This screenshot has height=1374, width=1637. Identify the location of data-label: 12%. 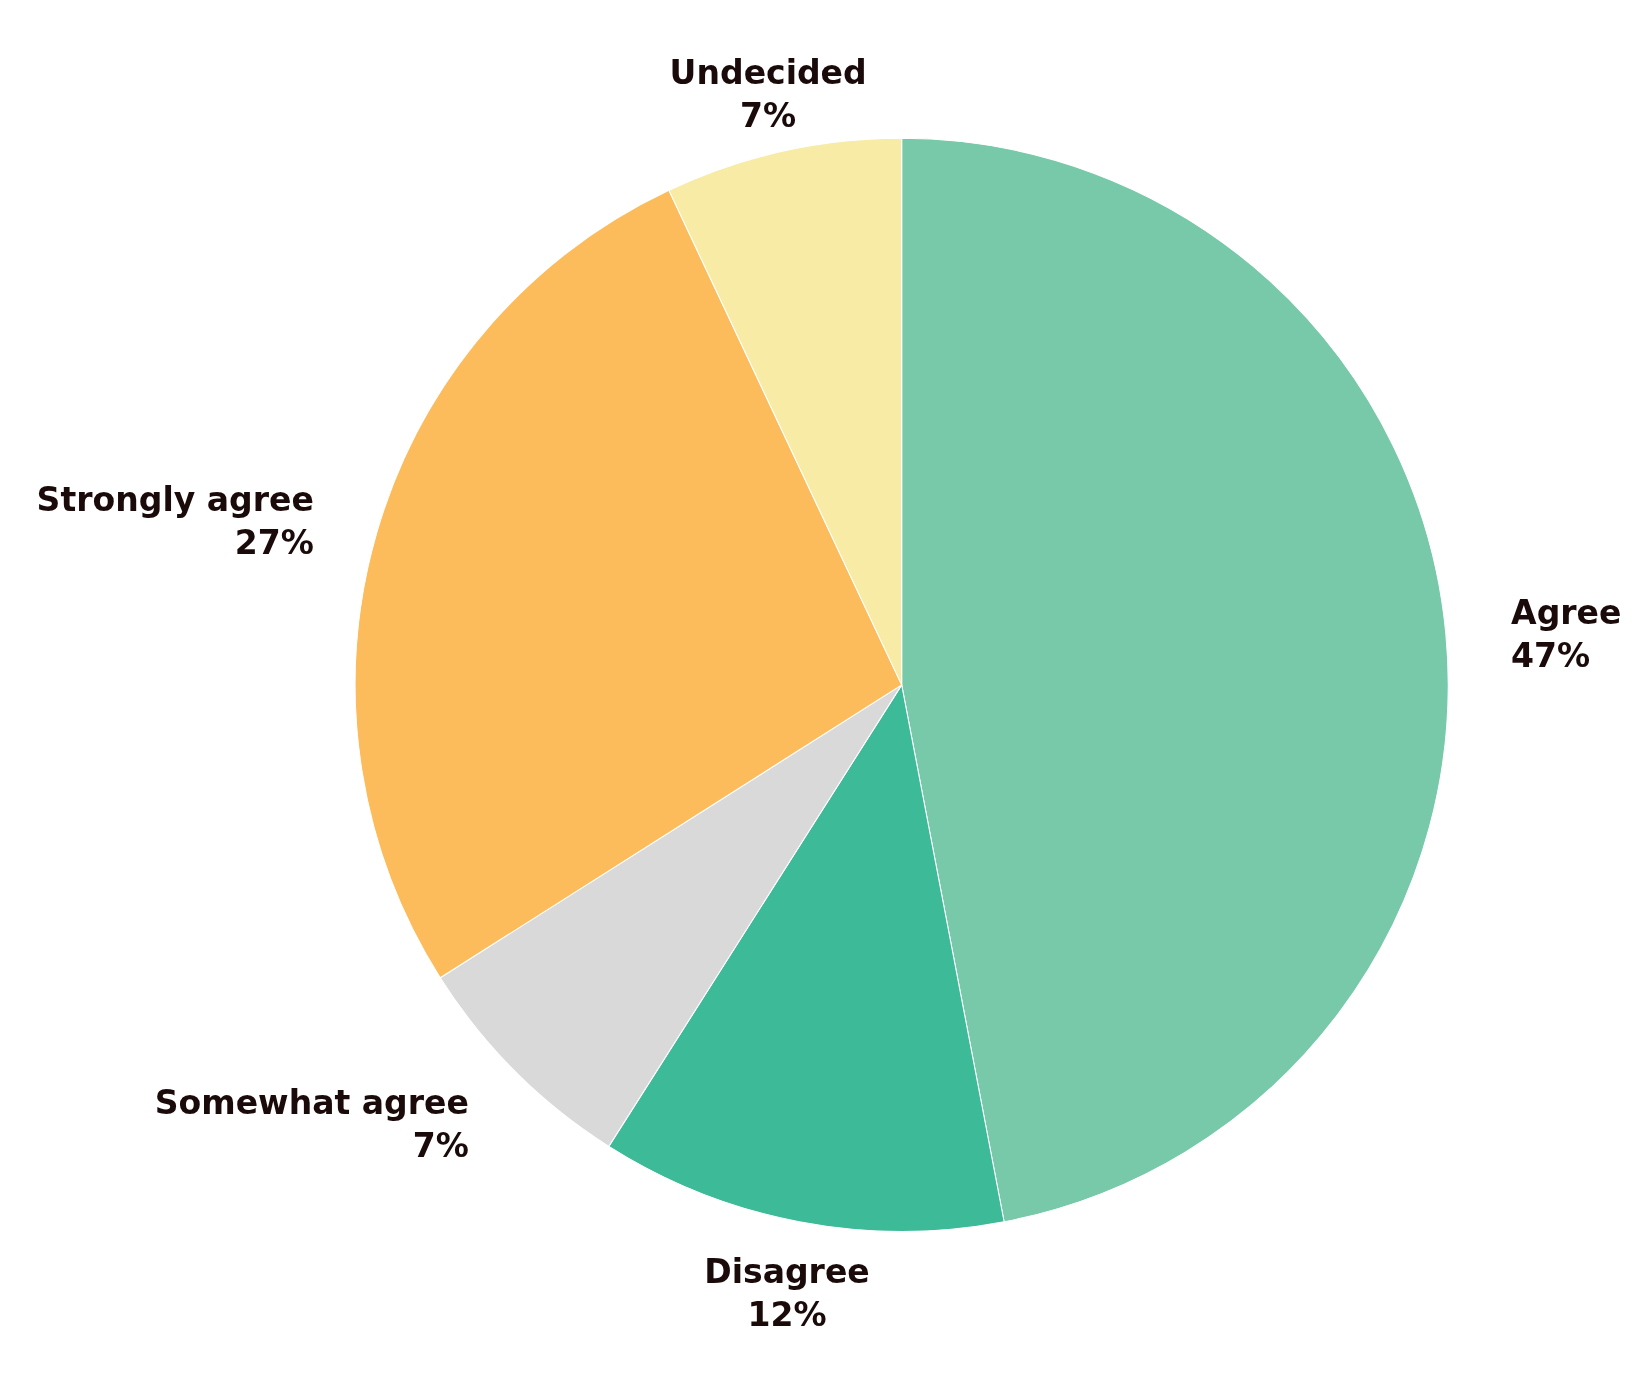
(787, 1314).